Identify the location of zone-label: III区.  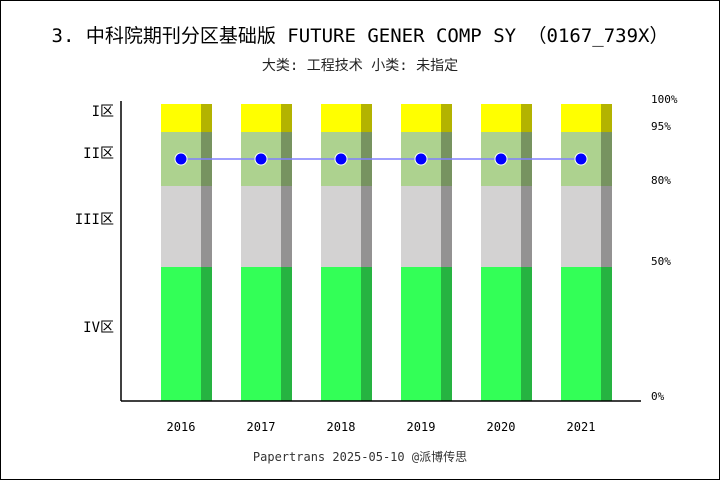
(94, 220).